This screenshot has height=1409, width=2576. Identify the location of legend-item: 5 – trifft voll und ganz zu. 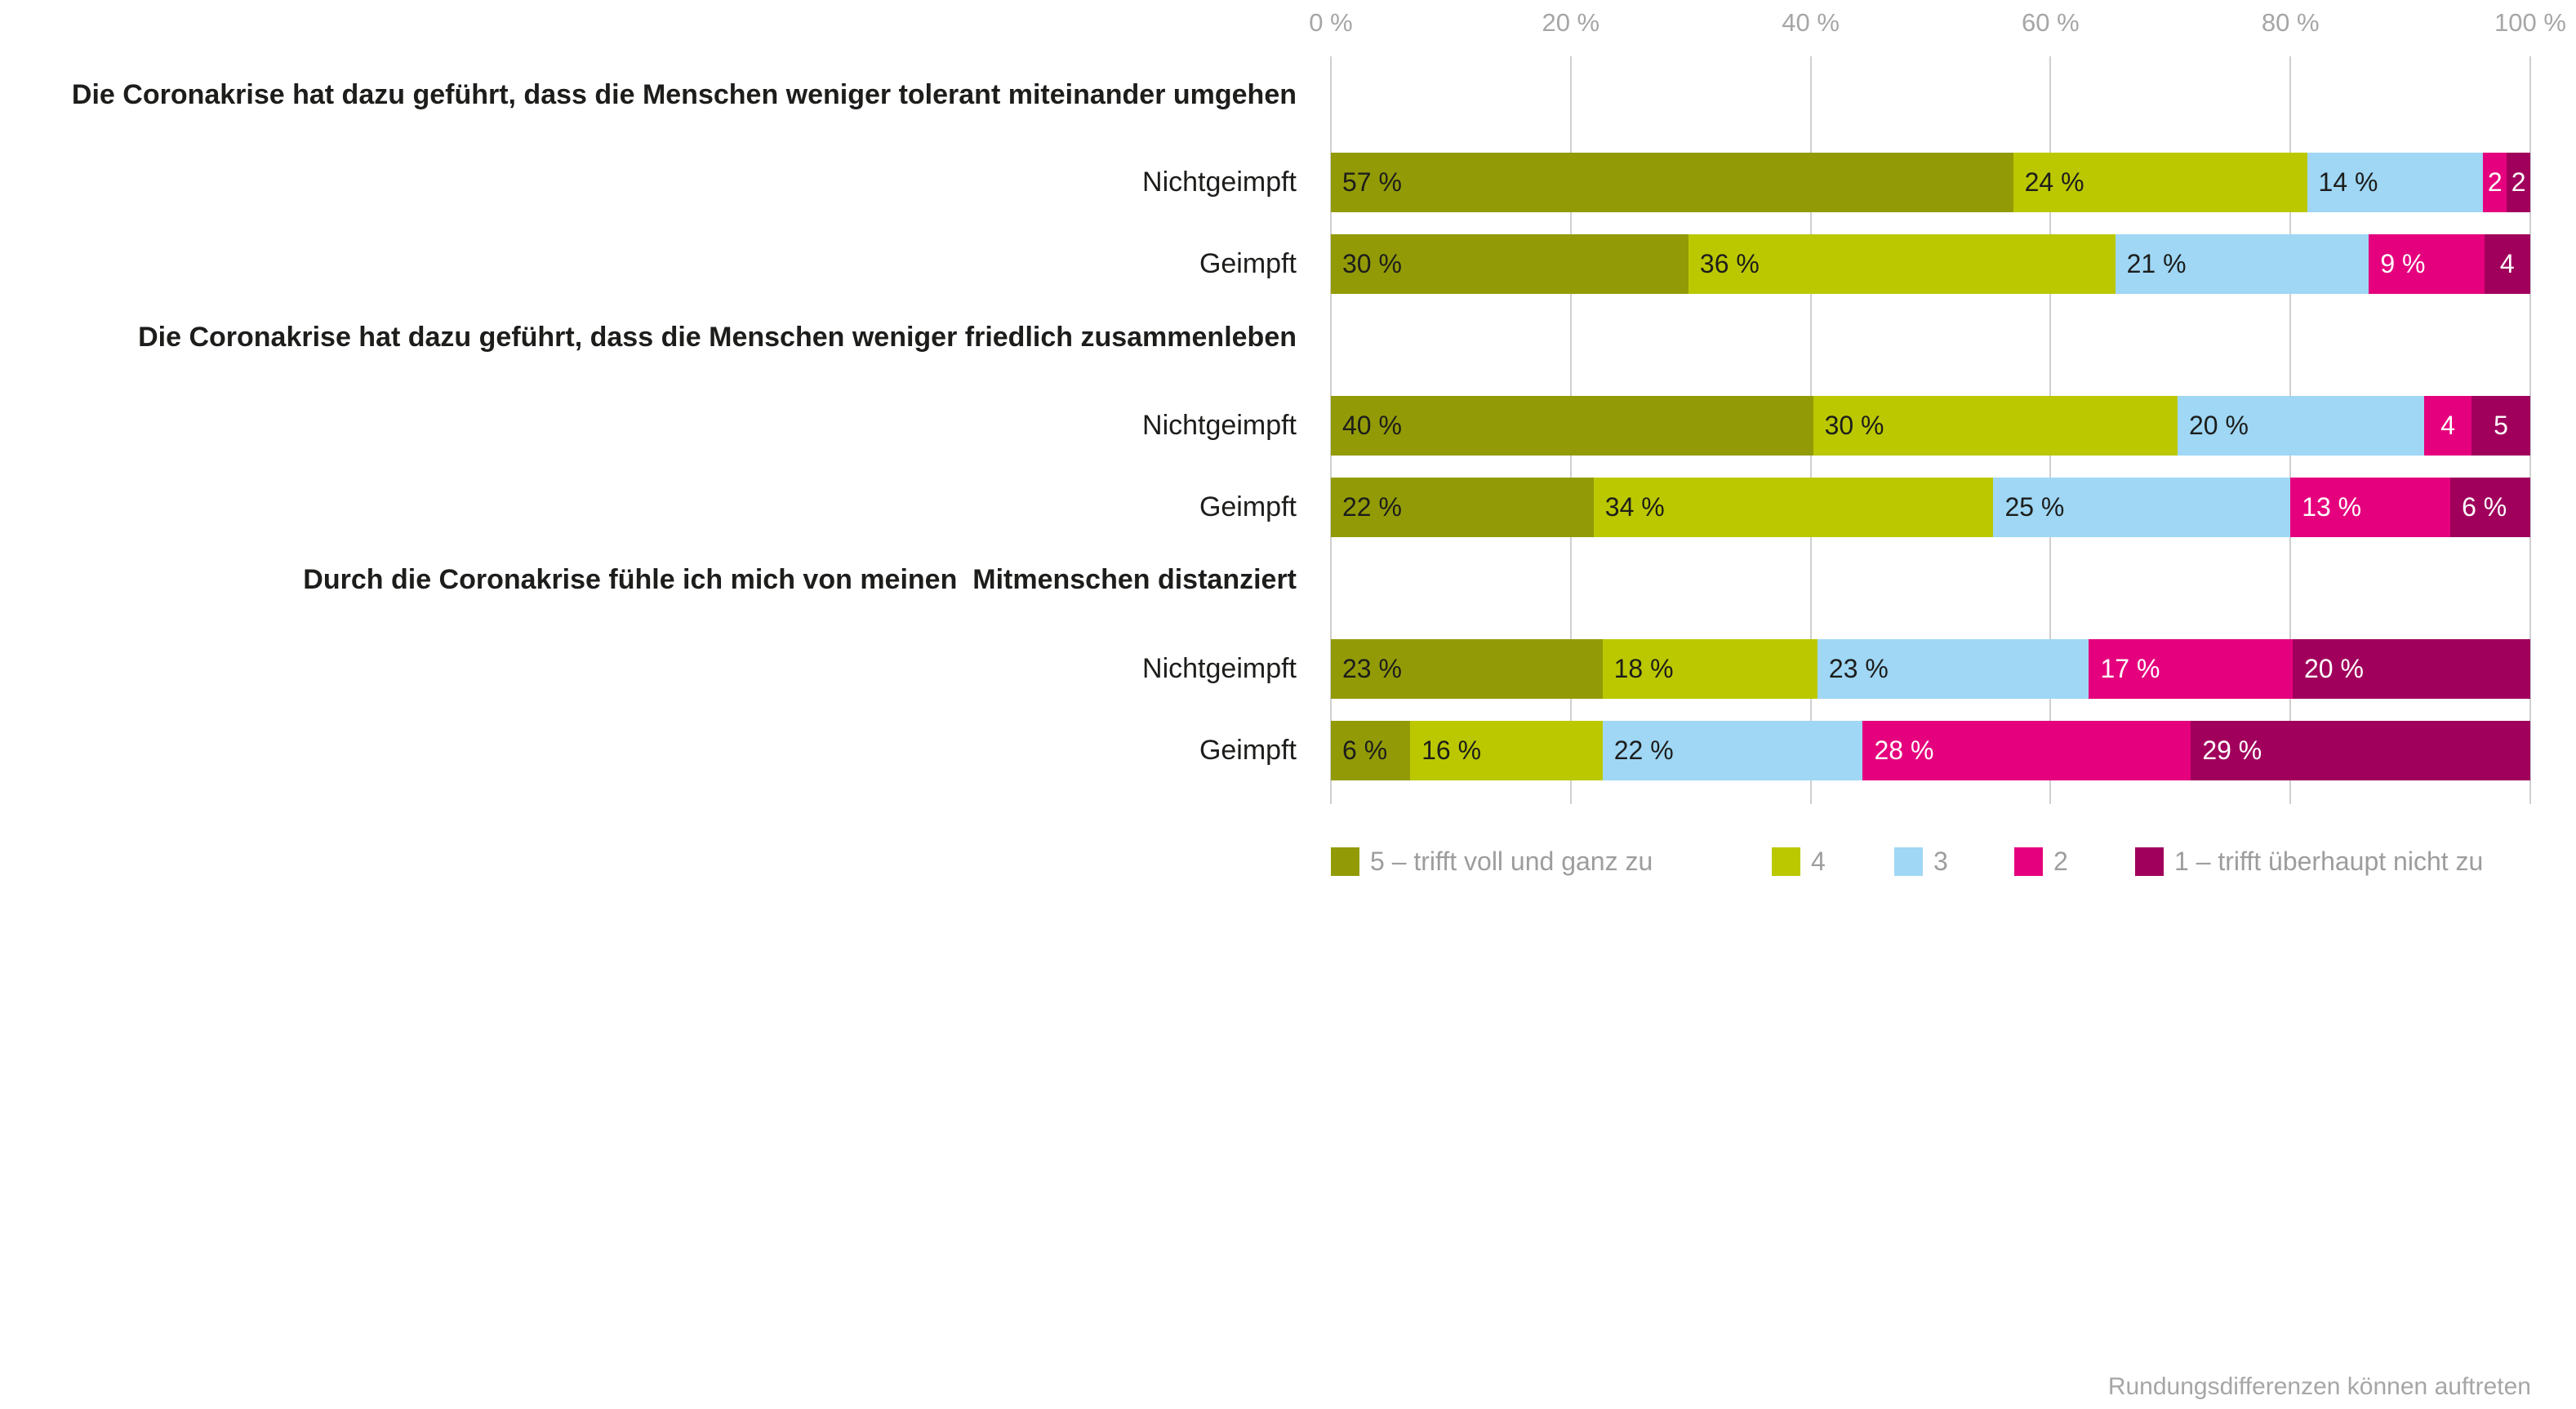
(1492, 861).